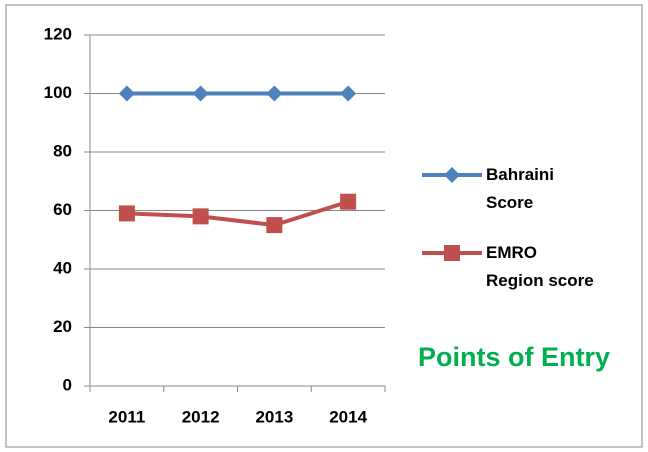 The height and width of the screenshot is (452, 648). I want to click on x-tick-label: 2011, so click(126, 416).